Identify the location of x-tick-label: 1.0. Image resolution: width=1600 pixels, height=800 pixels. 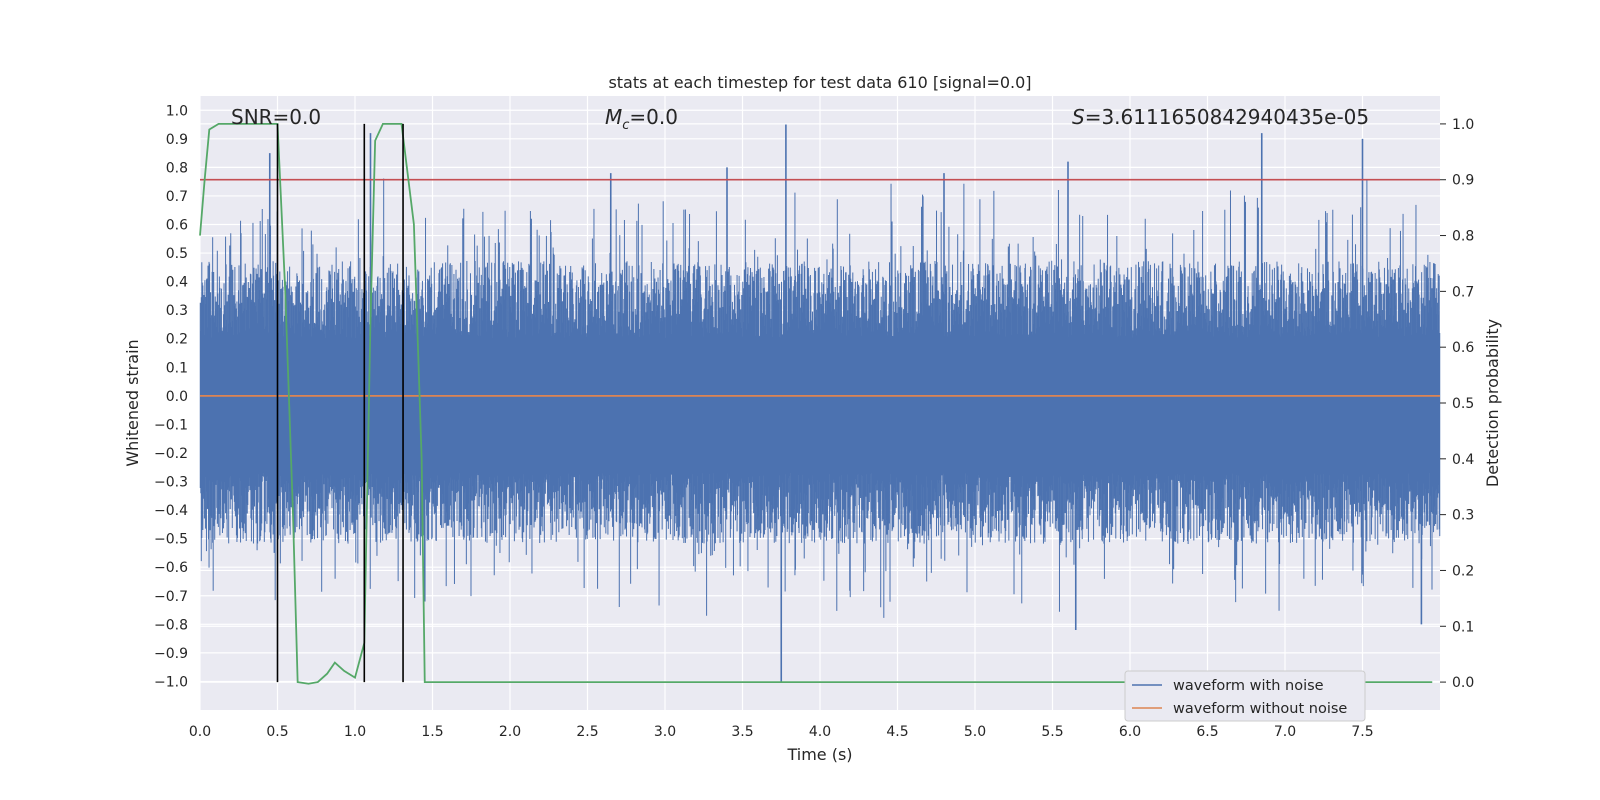
(355, 732).